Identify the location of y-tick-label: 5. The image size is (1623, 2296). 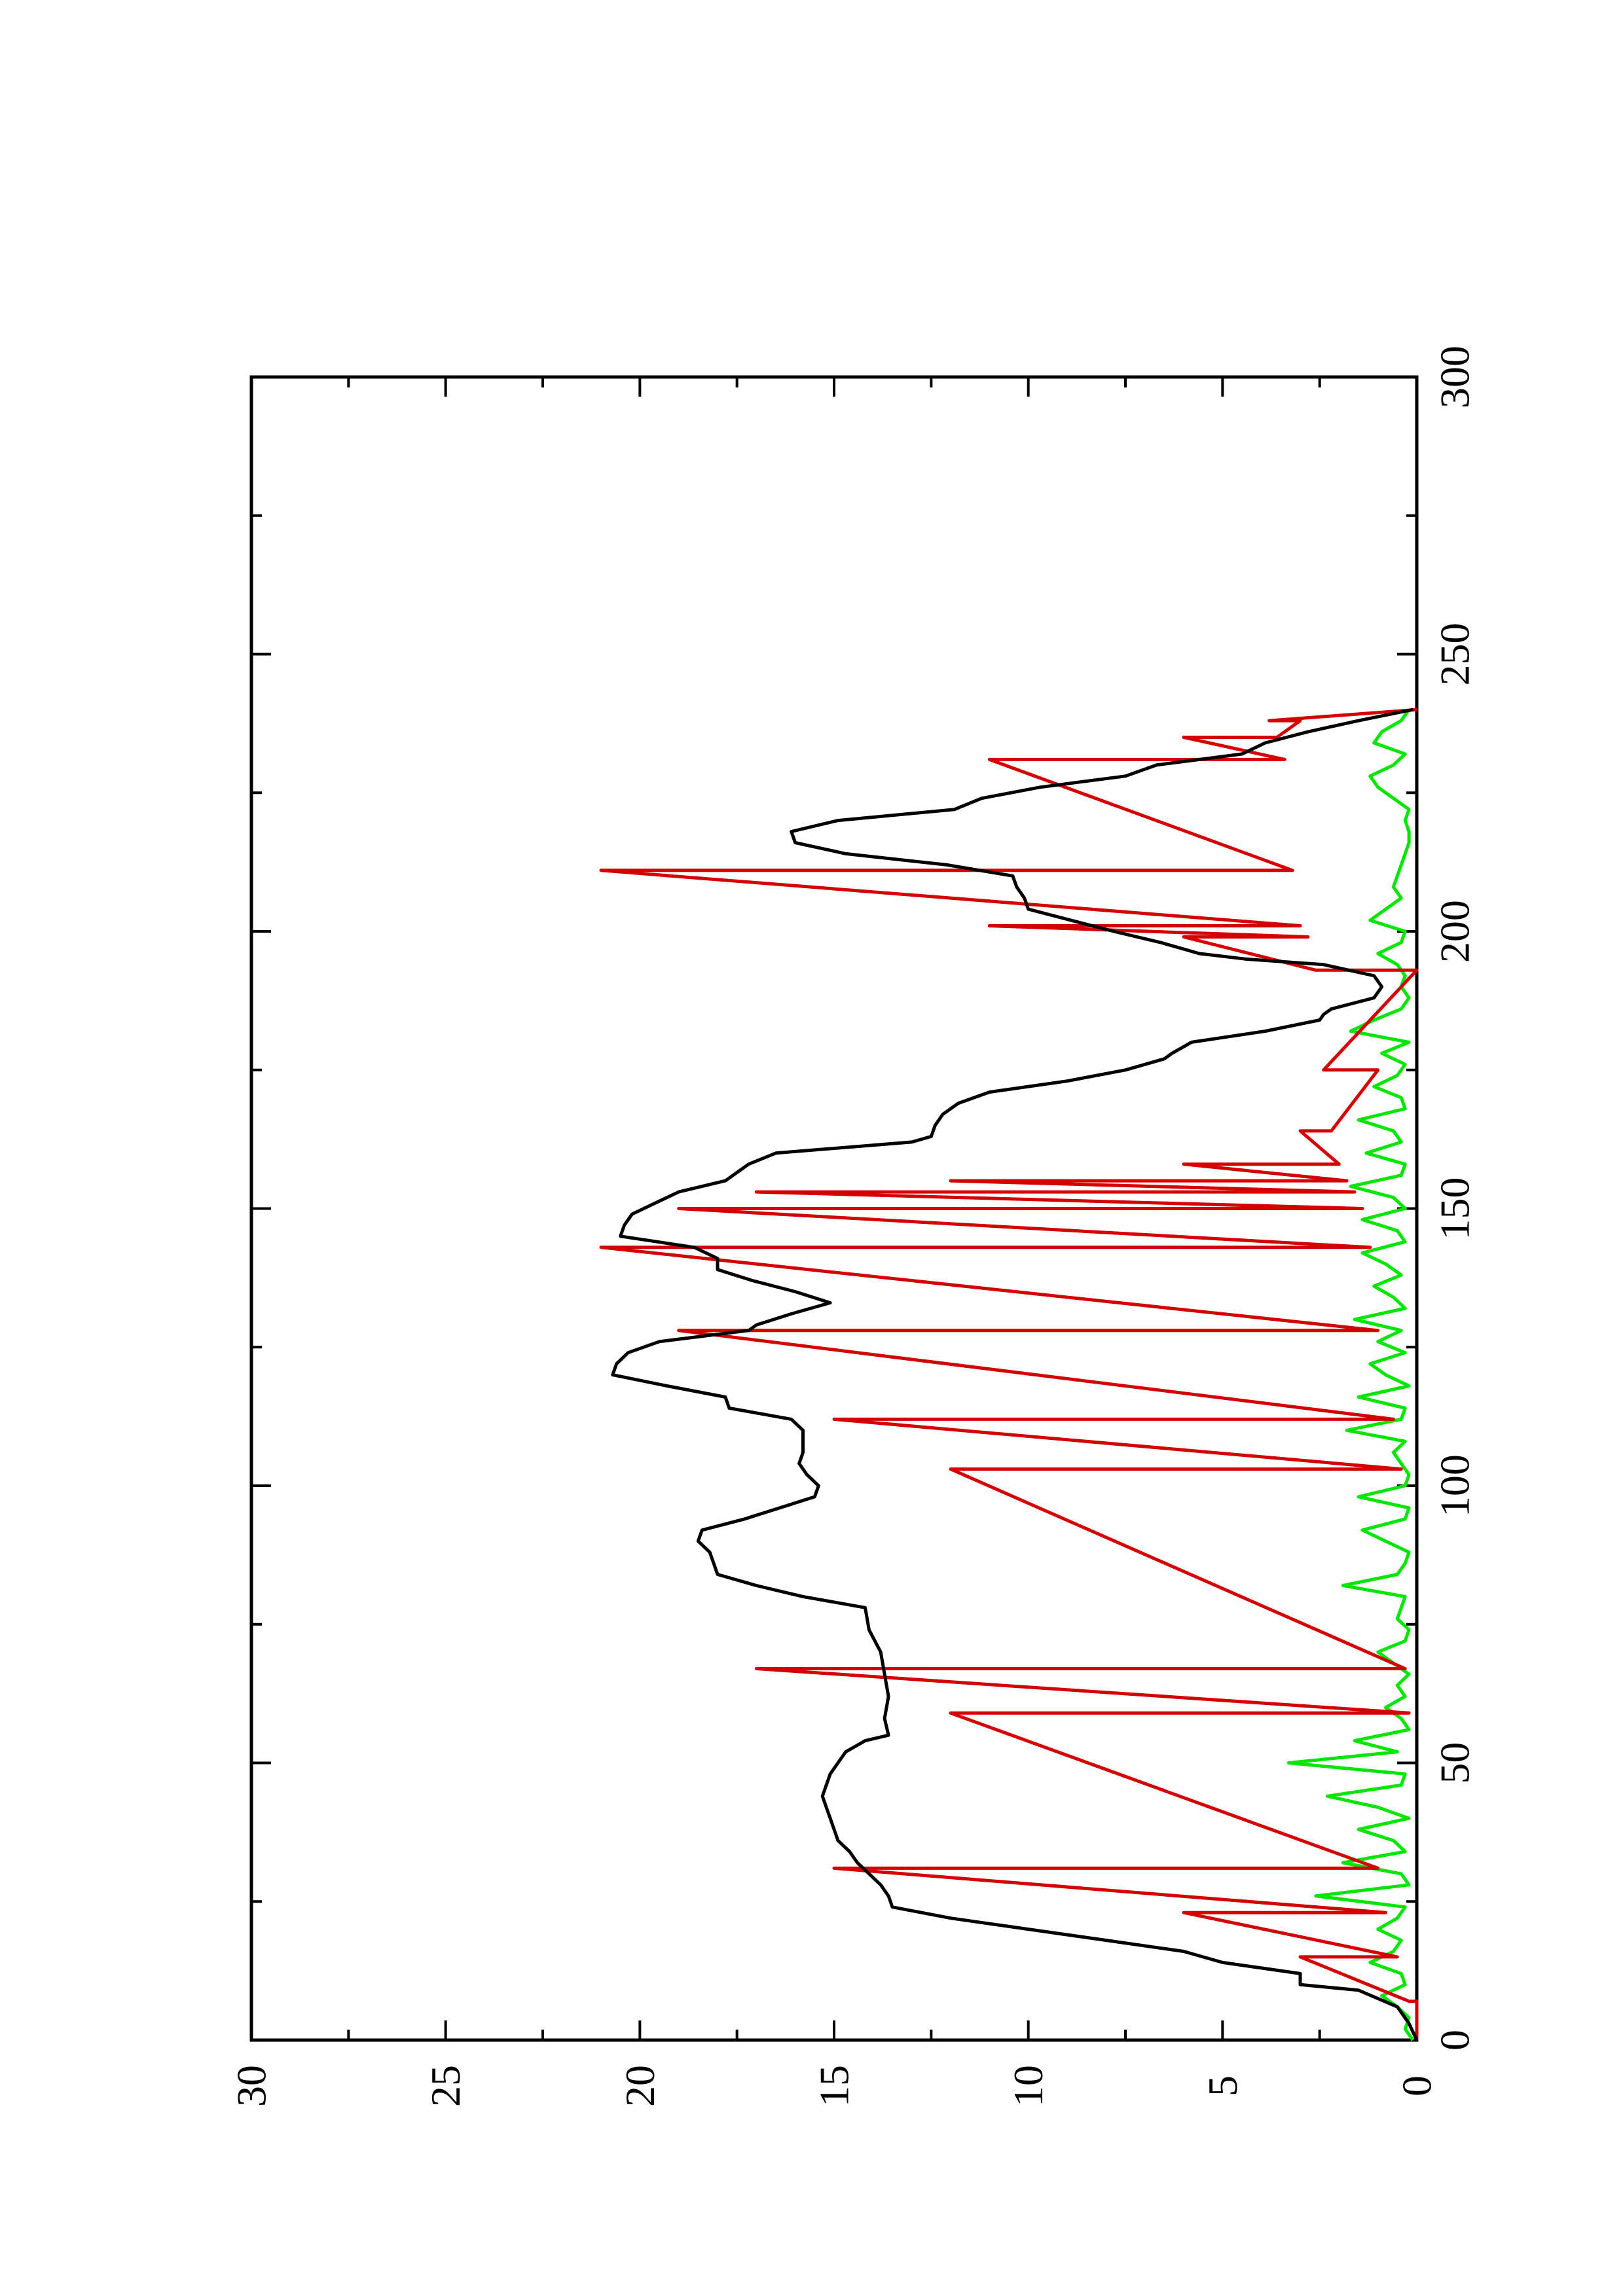
(1222, 2085).